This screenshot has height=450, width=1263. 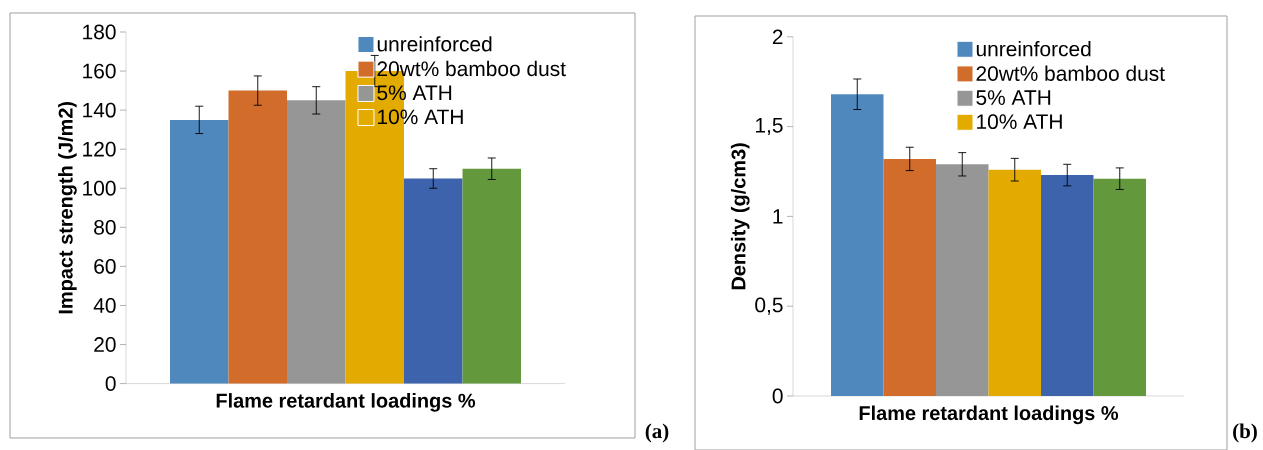 What do you see at coordinates (99, 110) in the screenshot?
I see `y-tick-label: 140` at bounding box center [99, 110].